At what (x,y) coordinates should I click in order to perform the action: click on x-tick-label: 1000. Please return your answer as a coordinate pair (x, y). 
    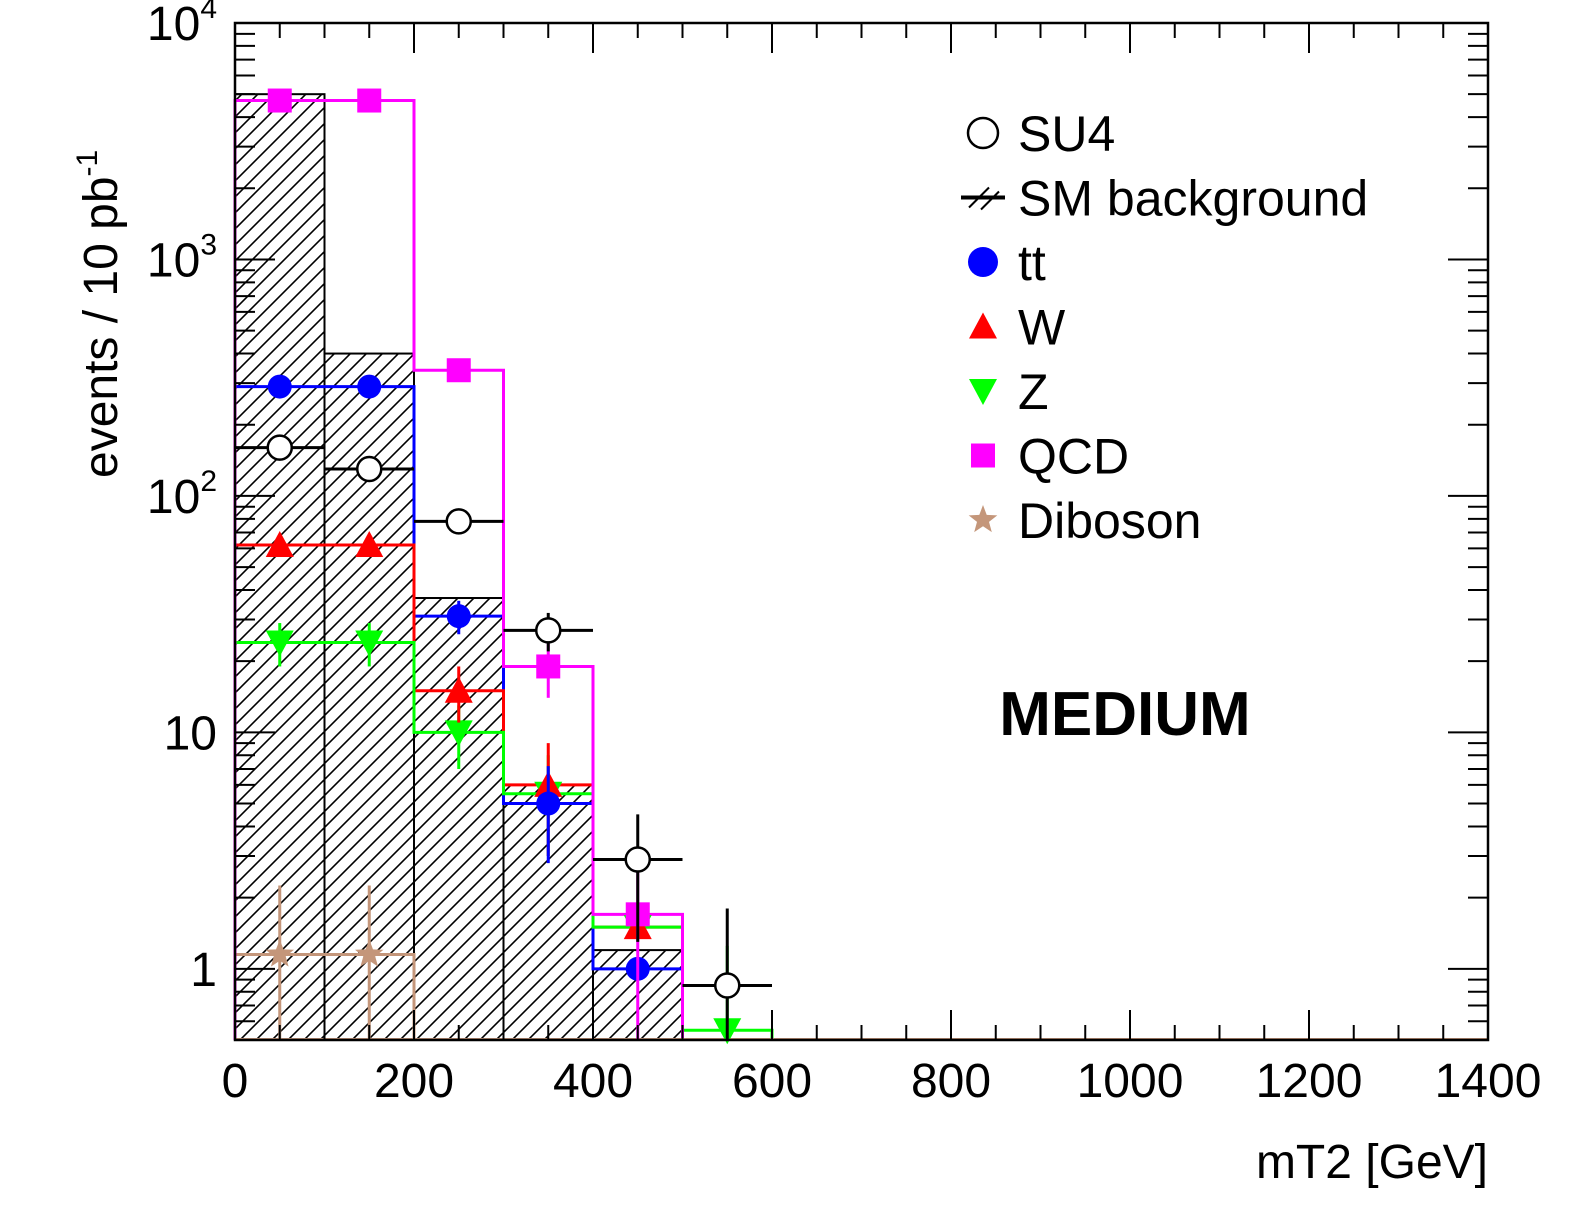
    Looking at the image, I should click on (1130, 1081).